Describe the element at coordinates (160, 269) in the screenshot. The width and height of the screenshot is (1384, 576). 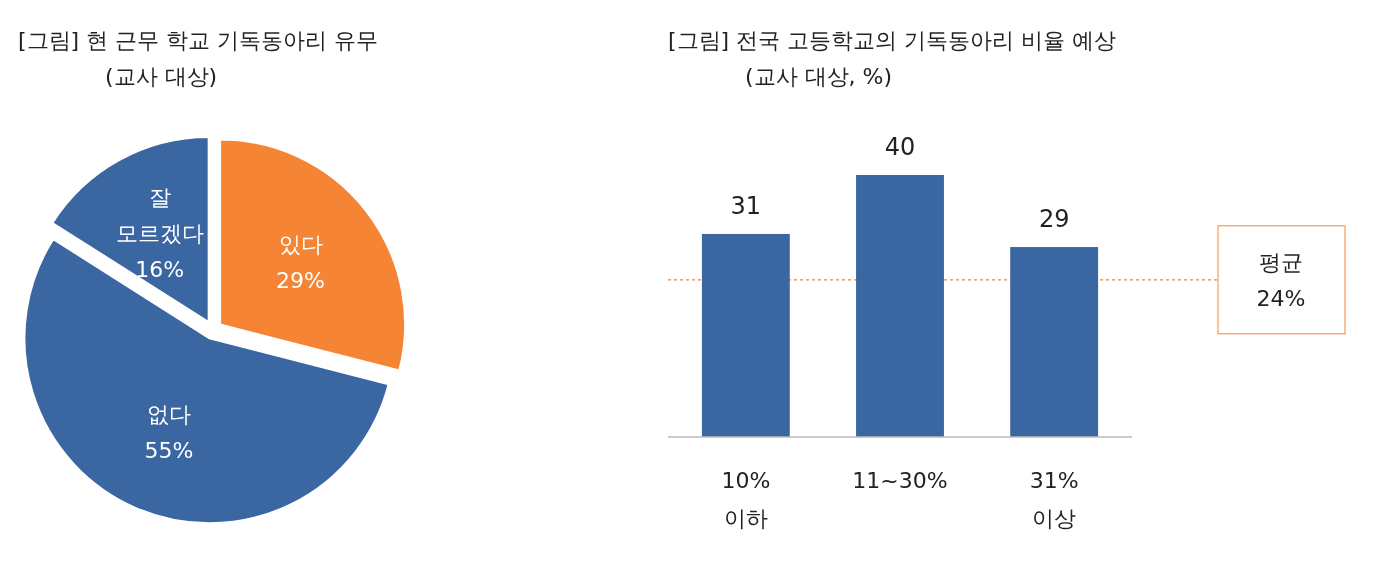
I see `data-label: 16%` at that location.